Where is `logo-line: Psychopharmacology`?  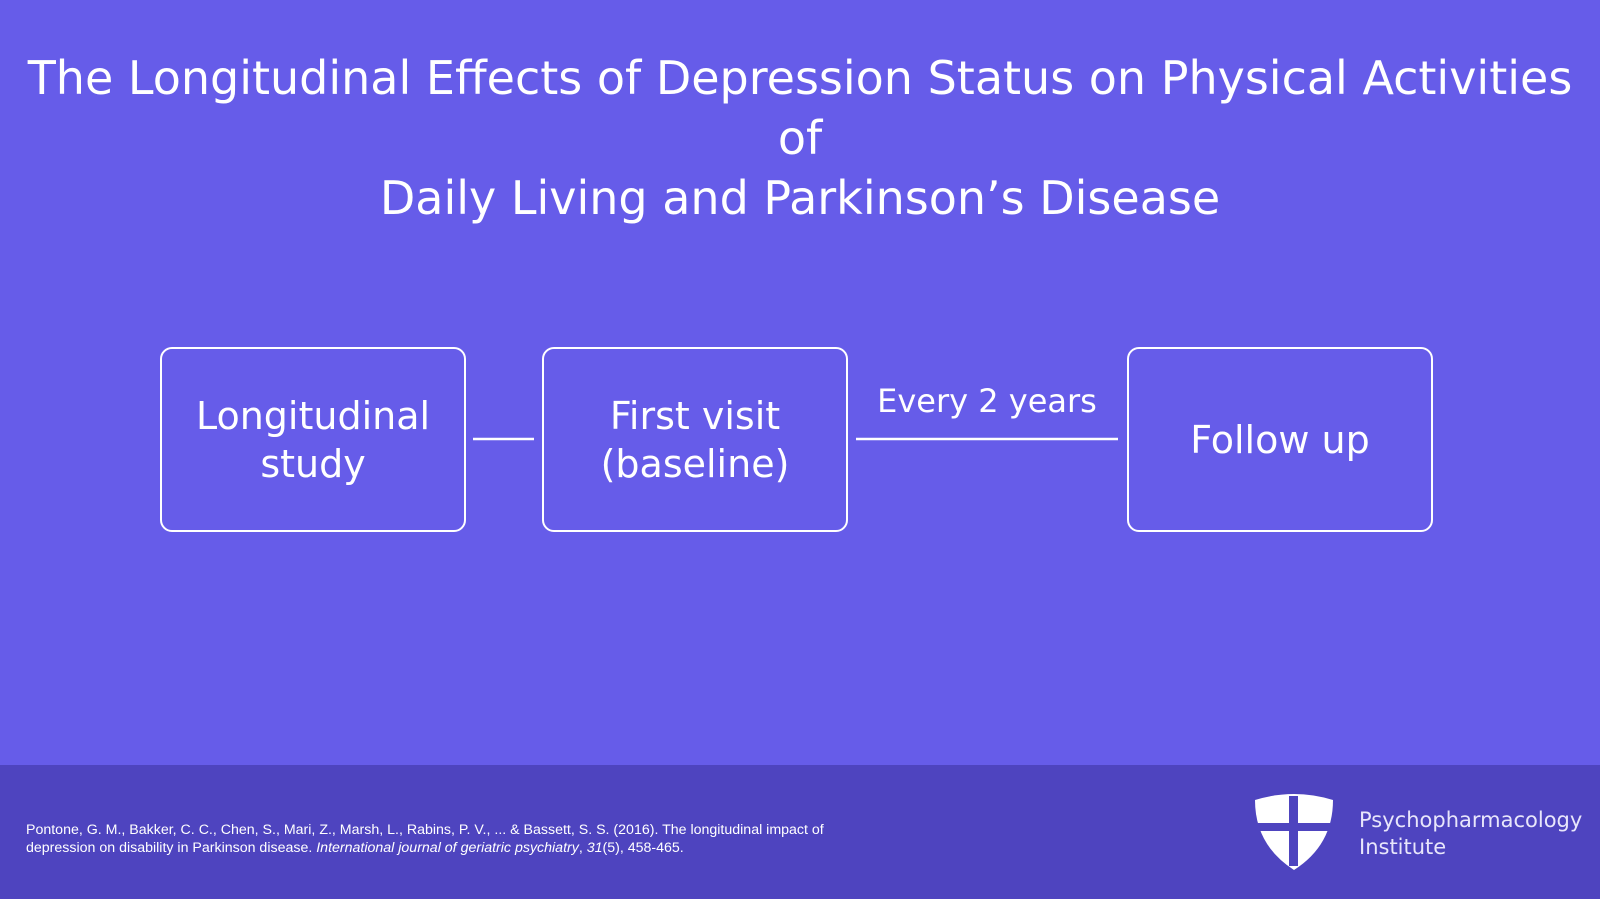 logo-line: Psychopharmacology is located at coordinates (1471, 820).